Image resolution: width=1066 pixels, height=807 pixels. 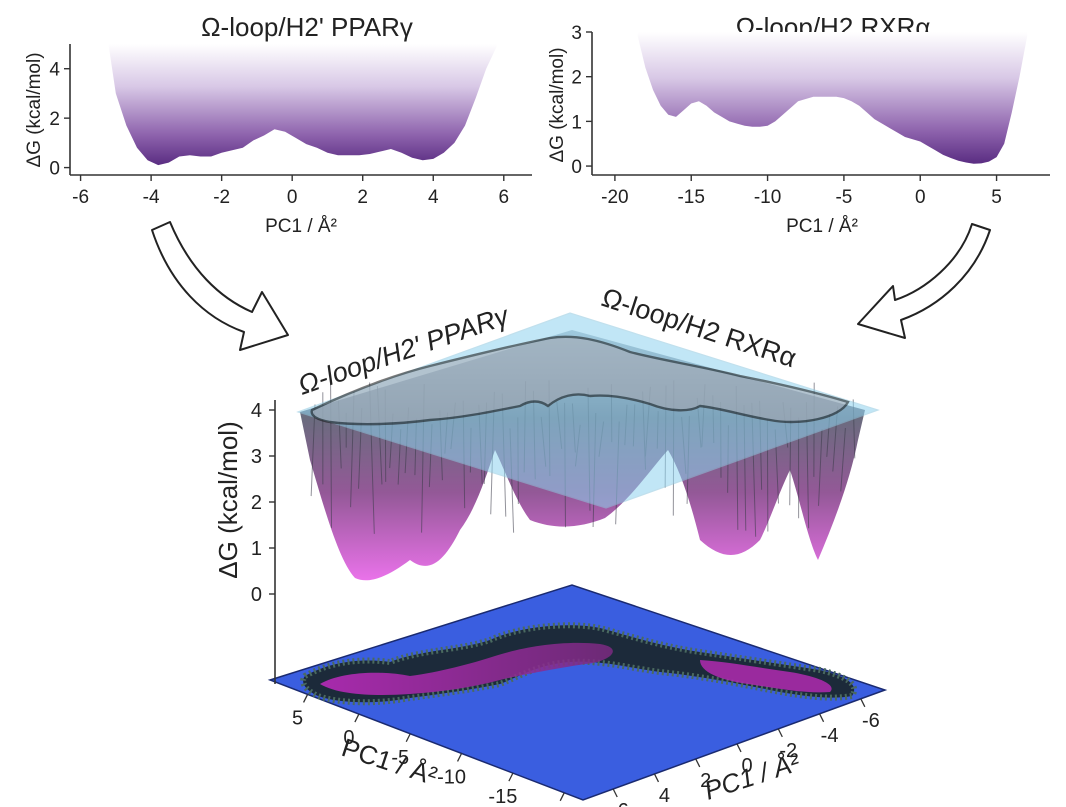 What do you see at coordinates (503, 197) in the screenshot?
I see `x-tick-label: 6` at bounding box center [503, 197].